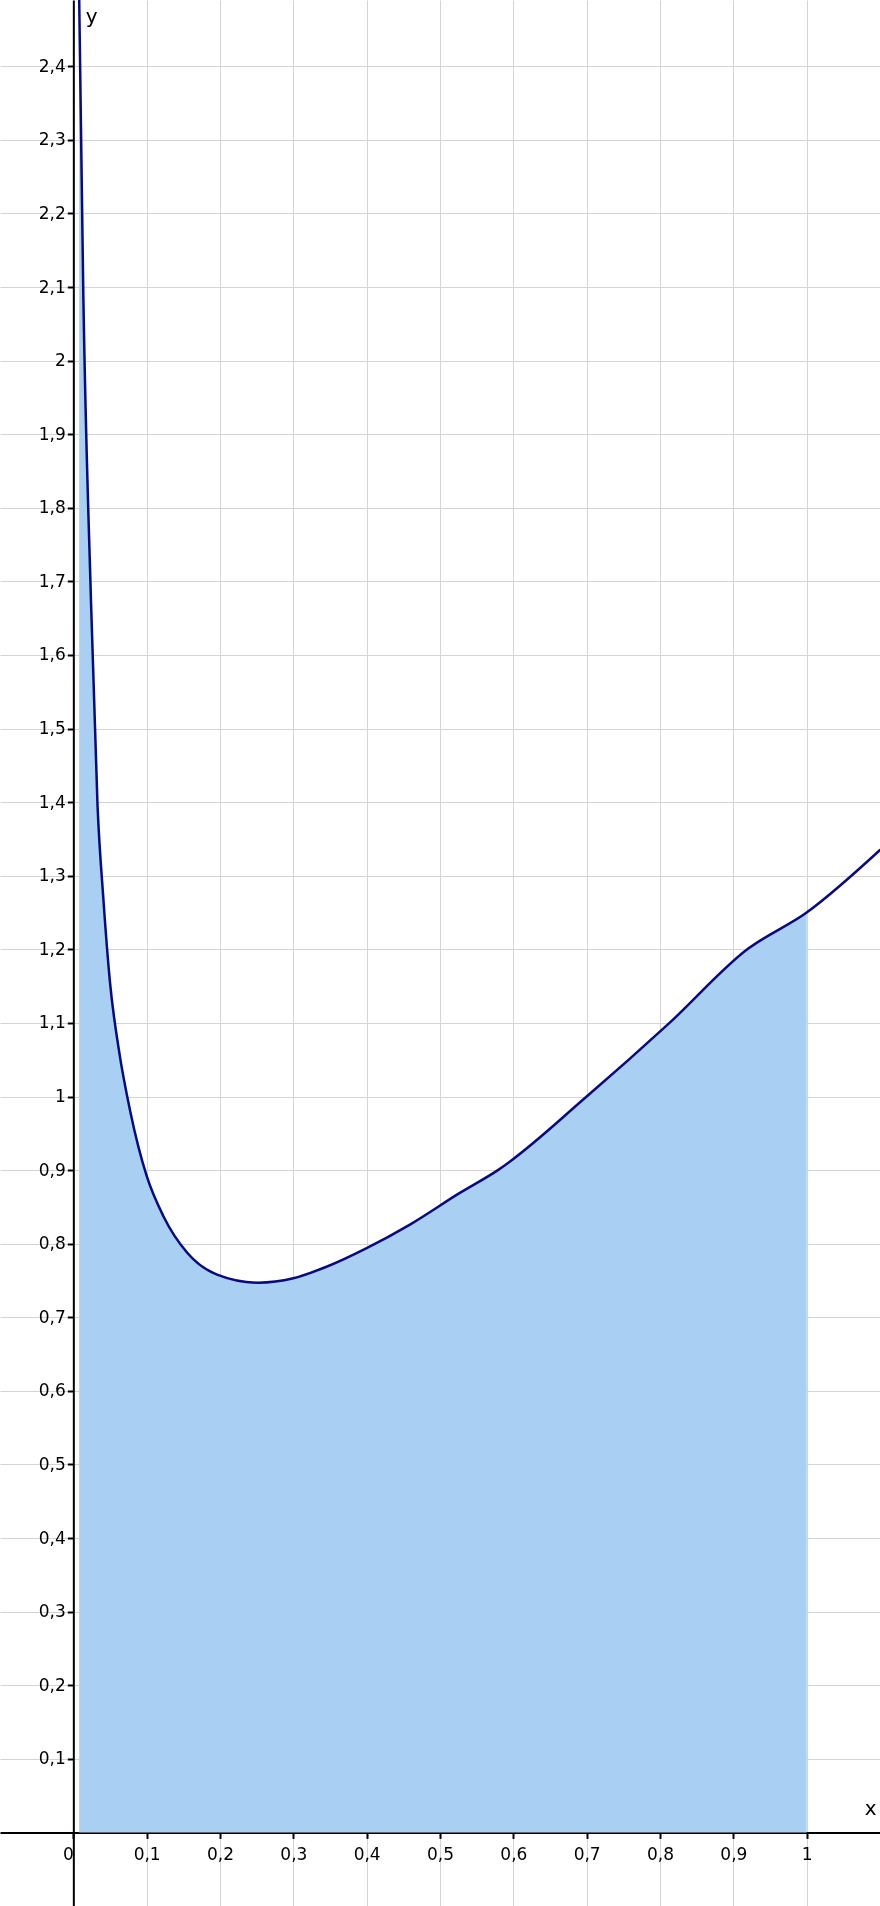 Image resolution: width=880 pixels, height=1906 pixels. What do you see at coordinates (52, 728) in the screenshot?
I see `y-tick-label: 1,5` at bounding box center [52, 728].